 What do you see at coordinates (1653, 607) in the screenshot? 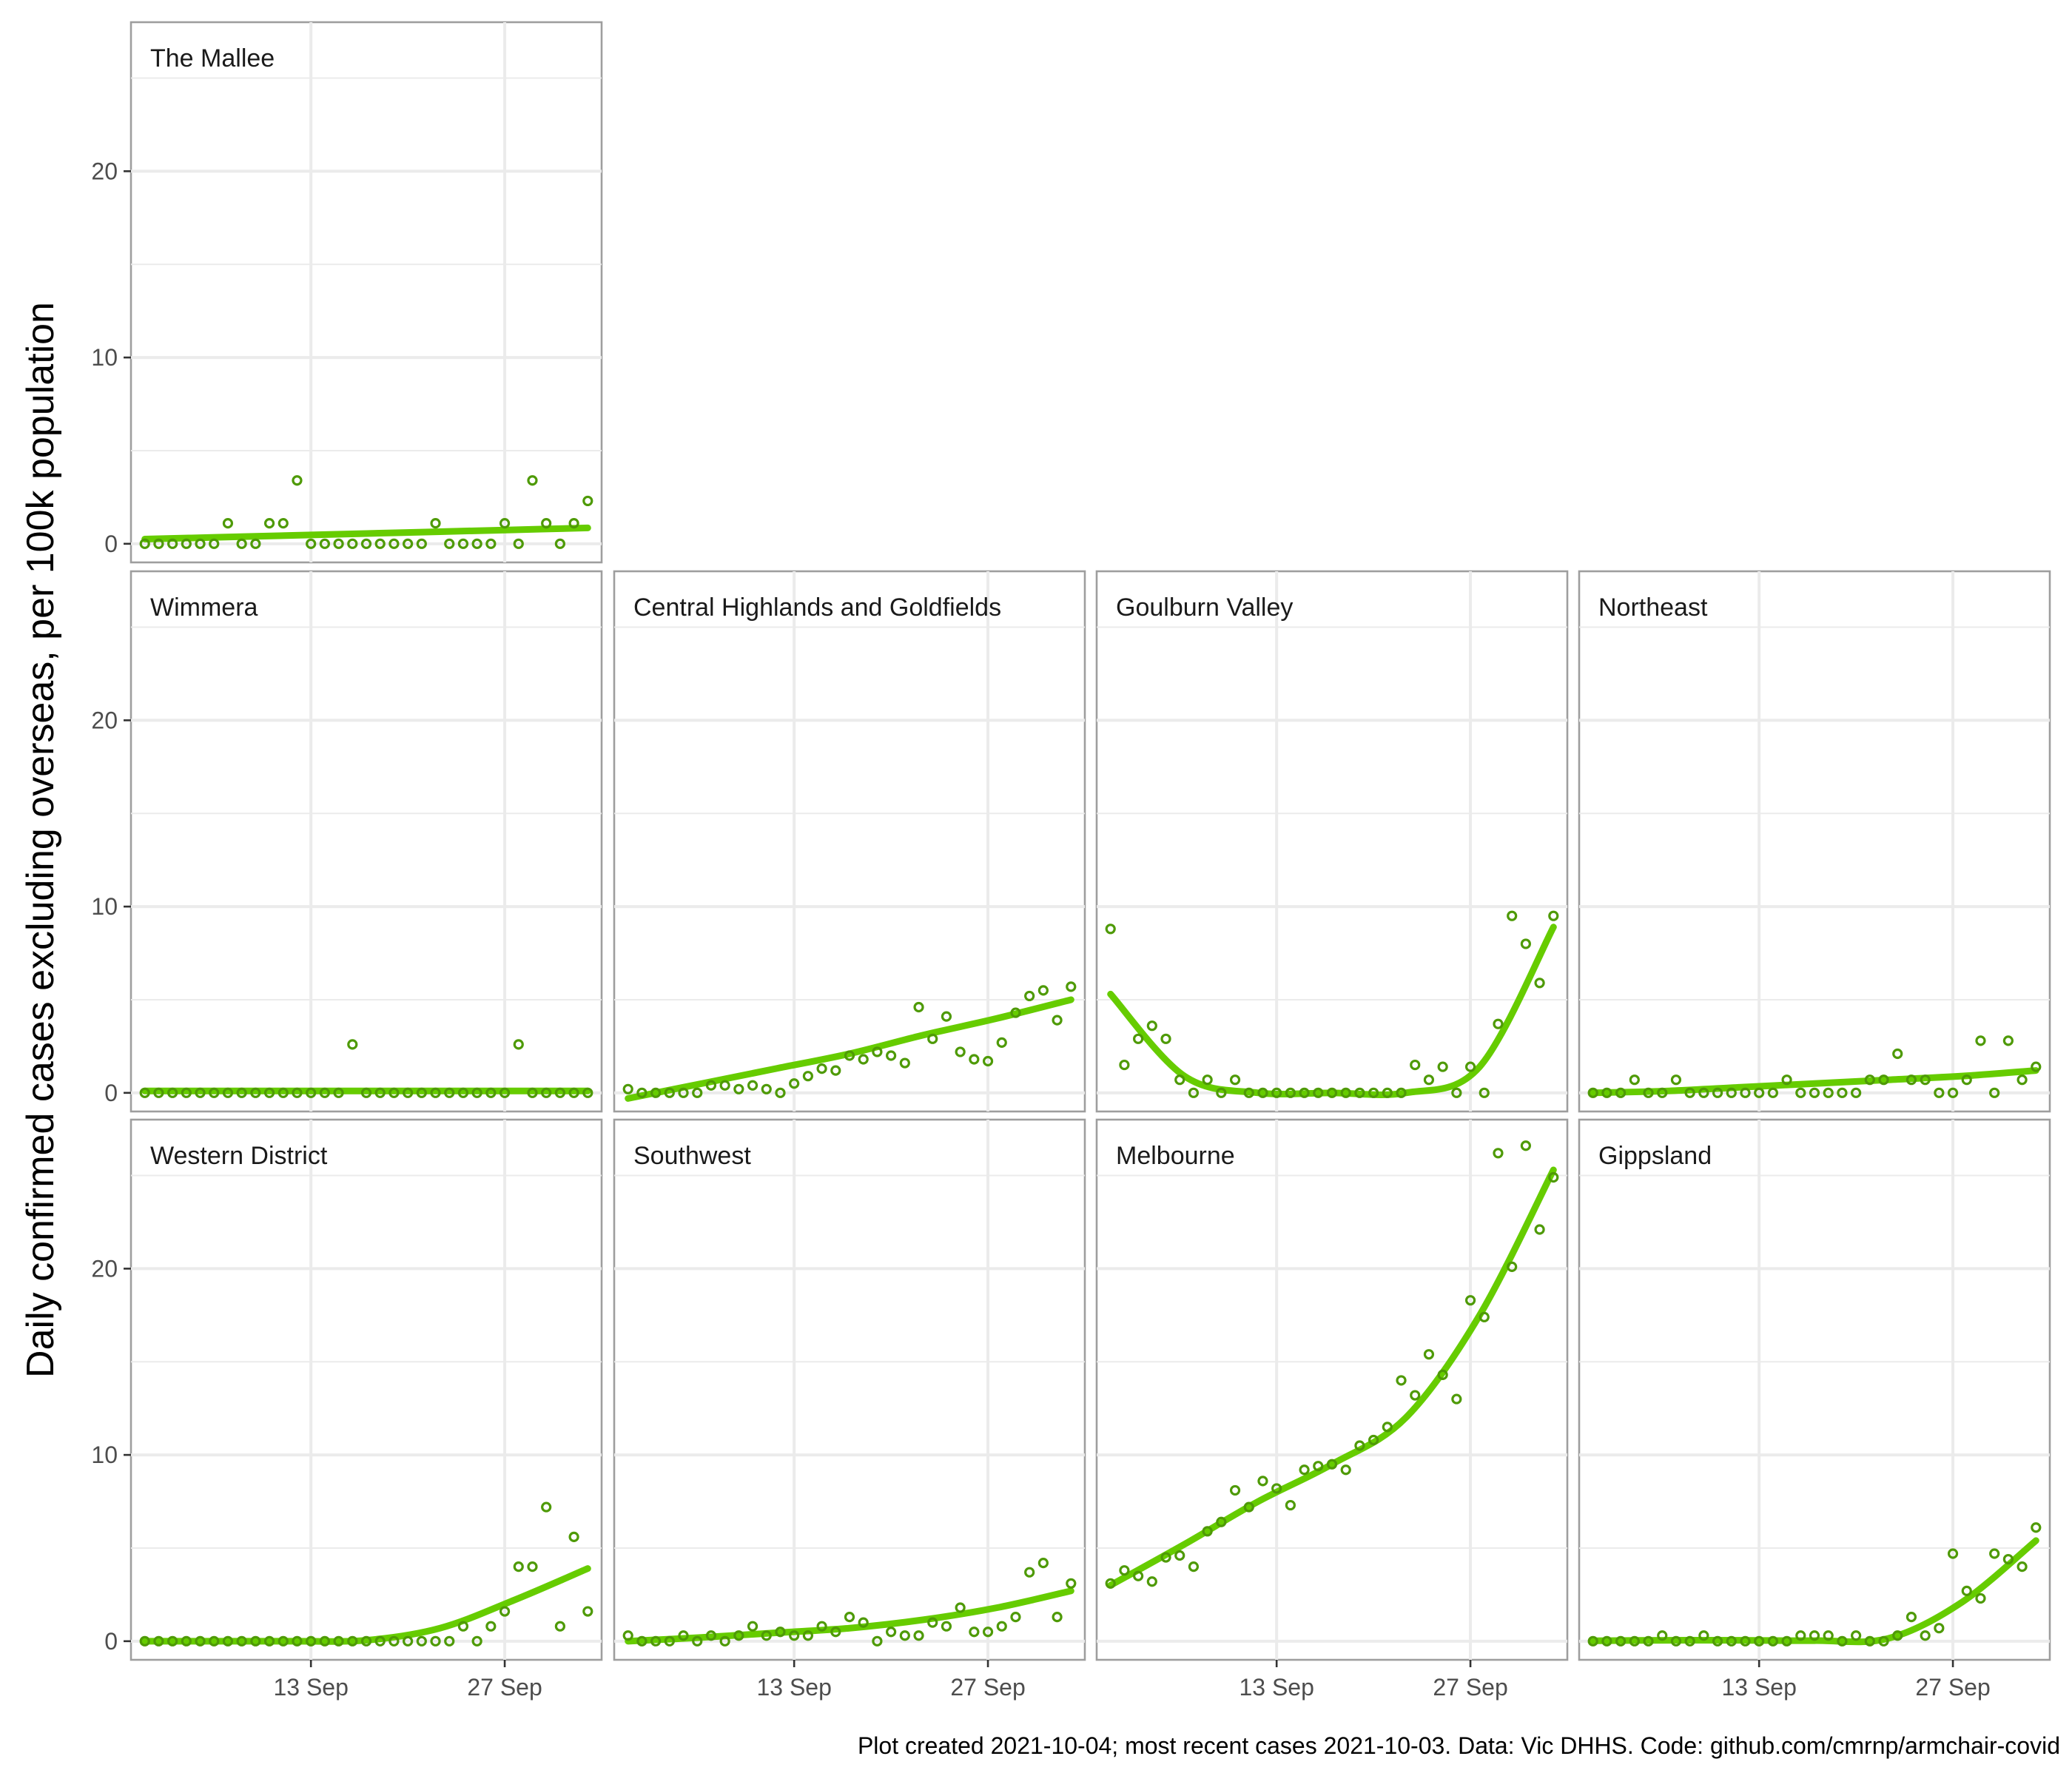
I see `panel-title: Northeast` at bounding box center [1653, 607].